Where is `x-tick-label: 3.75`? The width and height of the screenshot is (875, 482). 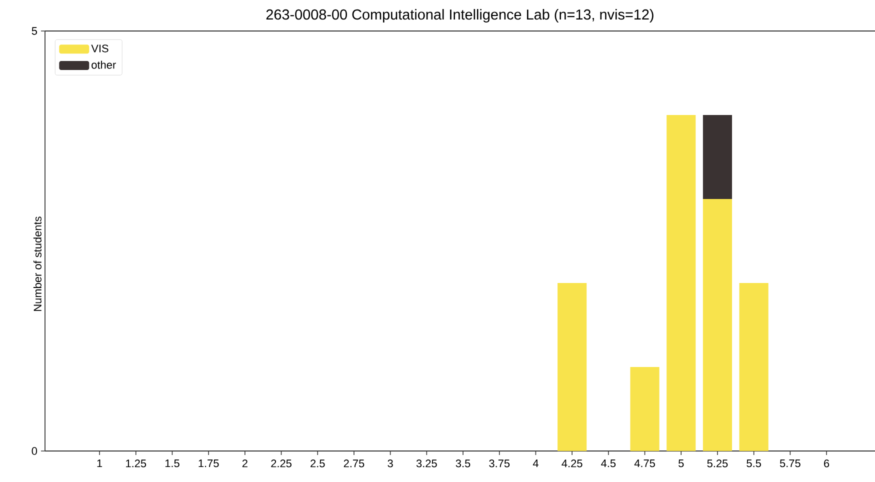
x-tick-label: 3.75 is located at coordinates (499, 464).